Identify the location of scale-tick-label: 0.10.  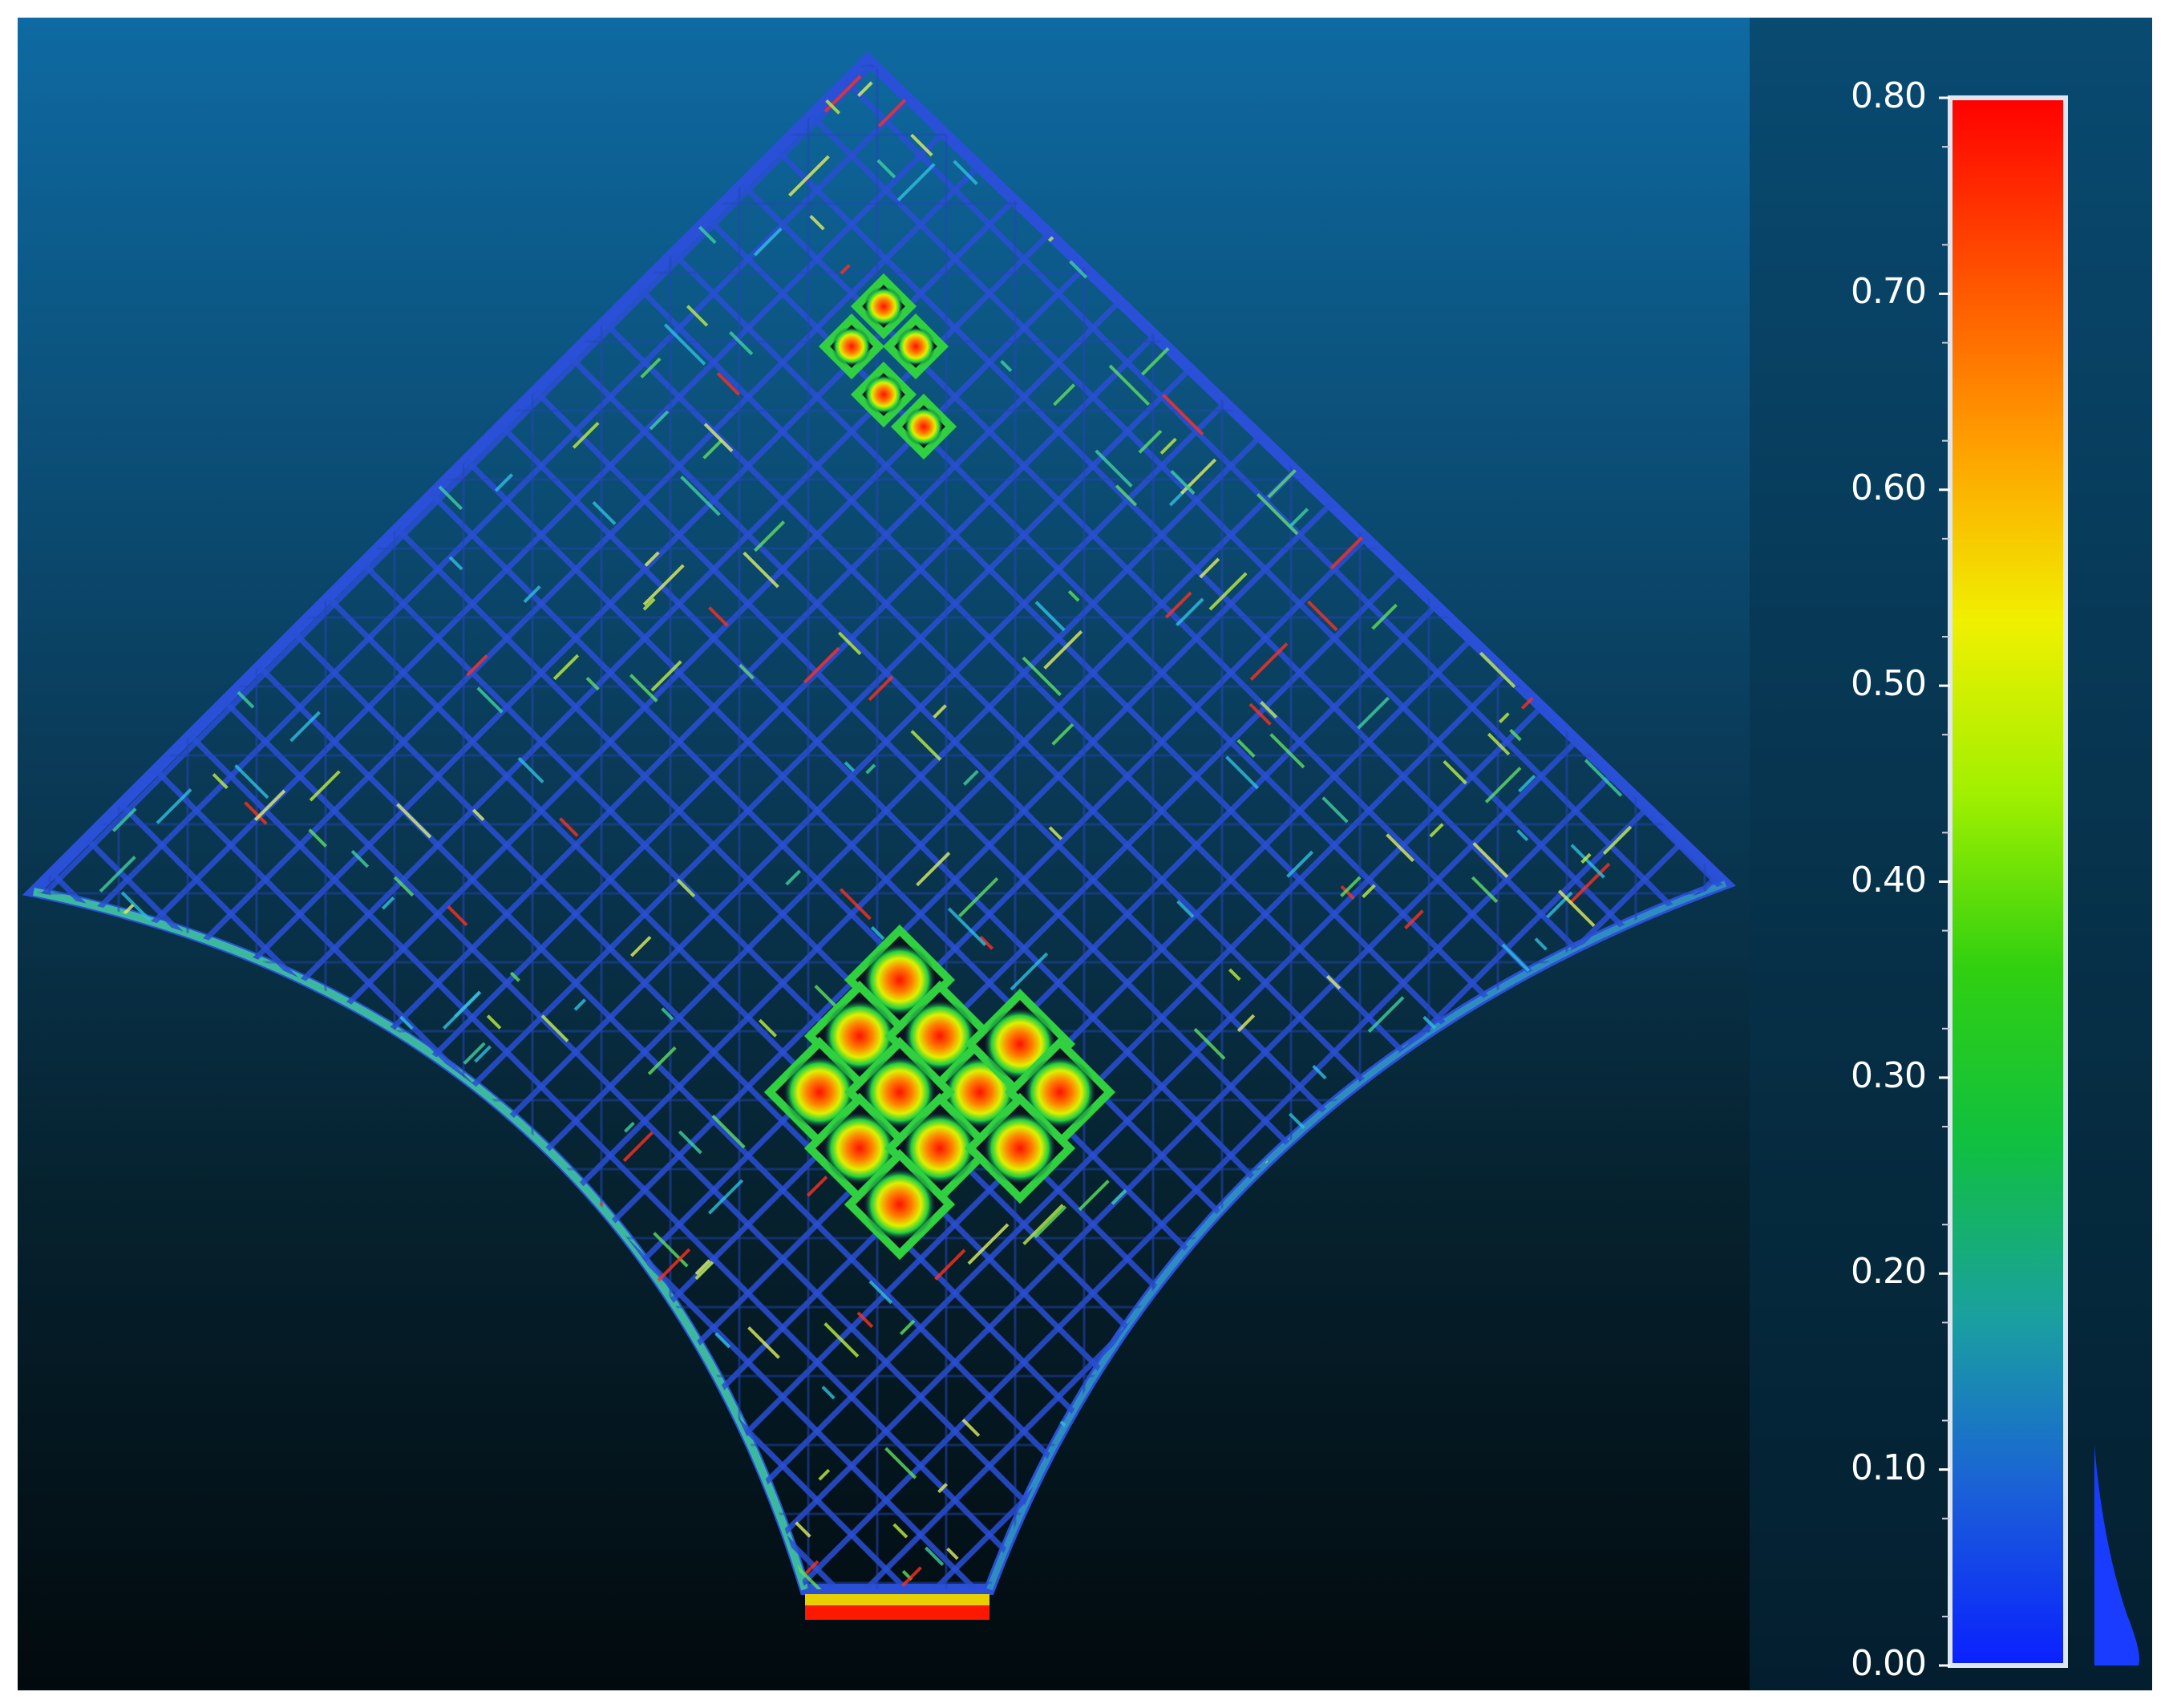
(1889, 1467).